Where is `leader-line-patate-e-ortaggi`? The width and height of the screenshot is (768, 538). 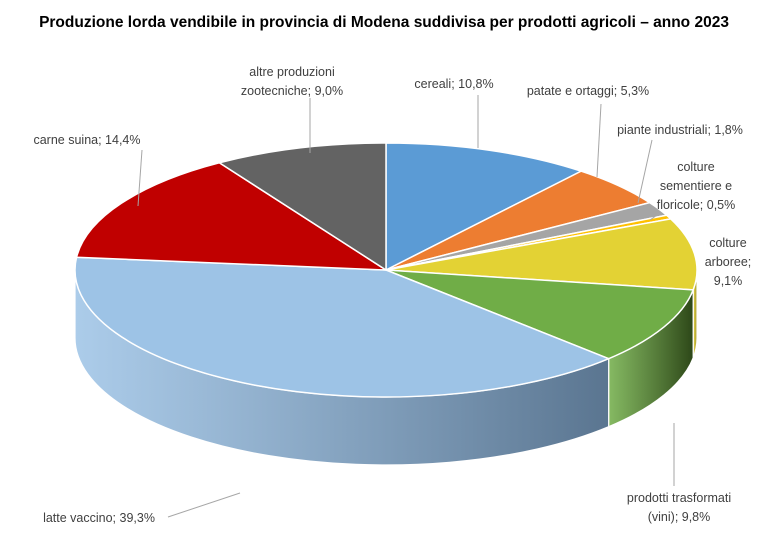
leader-line-patate-e-ortaggi is located at coordinates (599, 140).